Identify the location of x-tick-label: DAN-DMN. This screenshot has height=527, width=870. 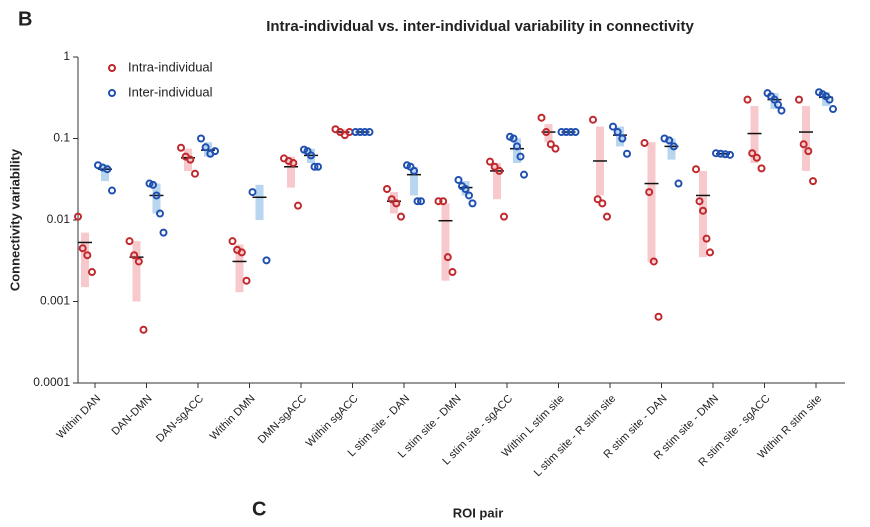
(131, 415).